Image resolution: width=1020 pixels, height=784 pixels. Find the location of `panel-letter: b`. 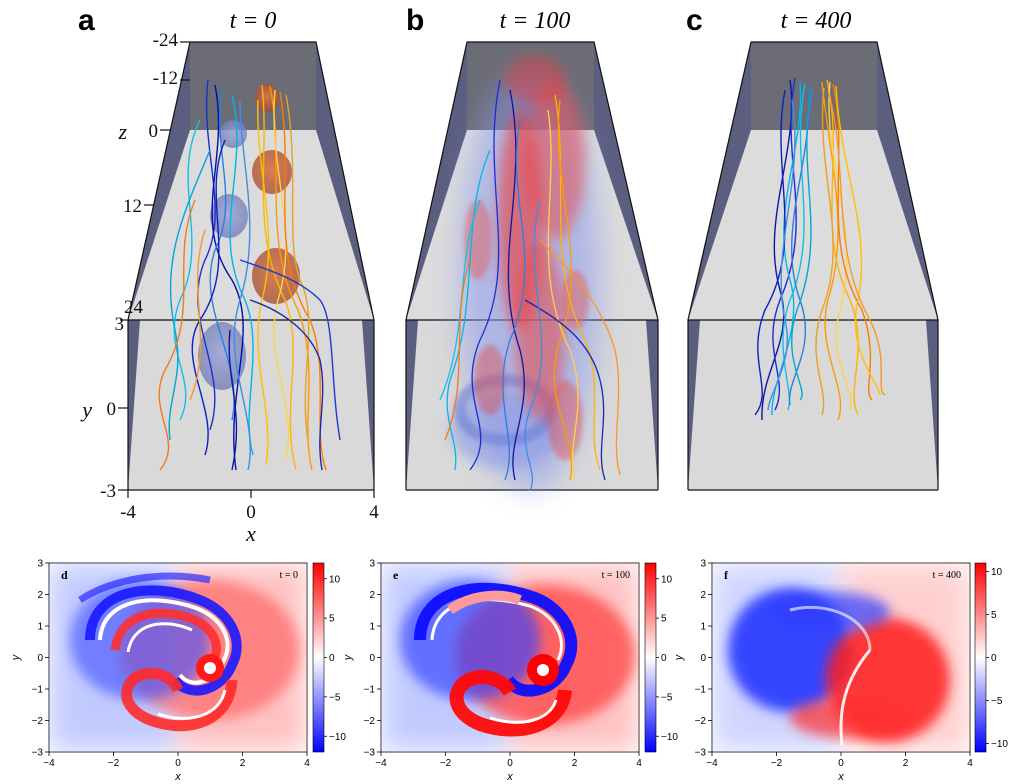

panel-letter: b is located at coordinates (415, 20).